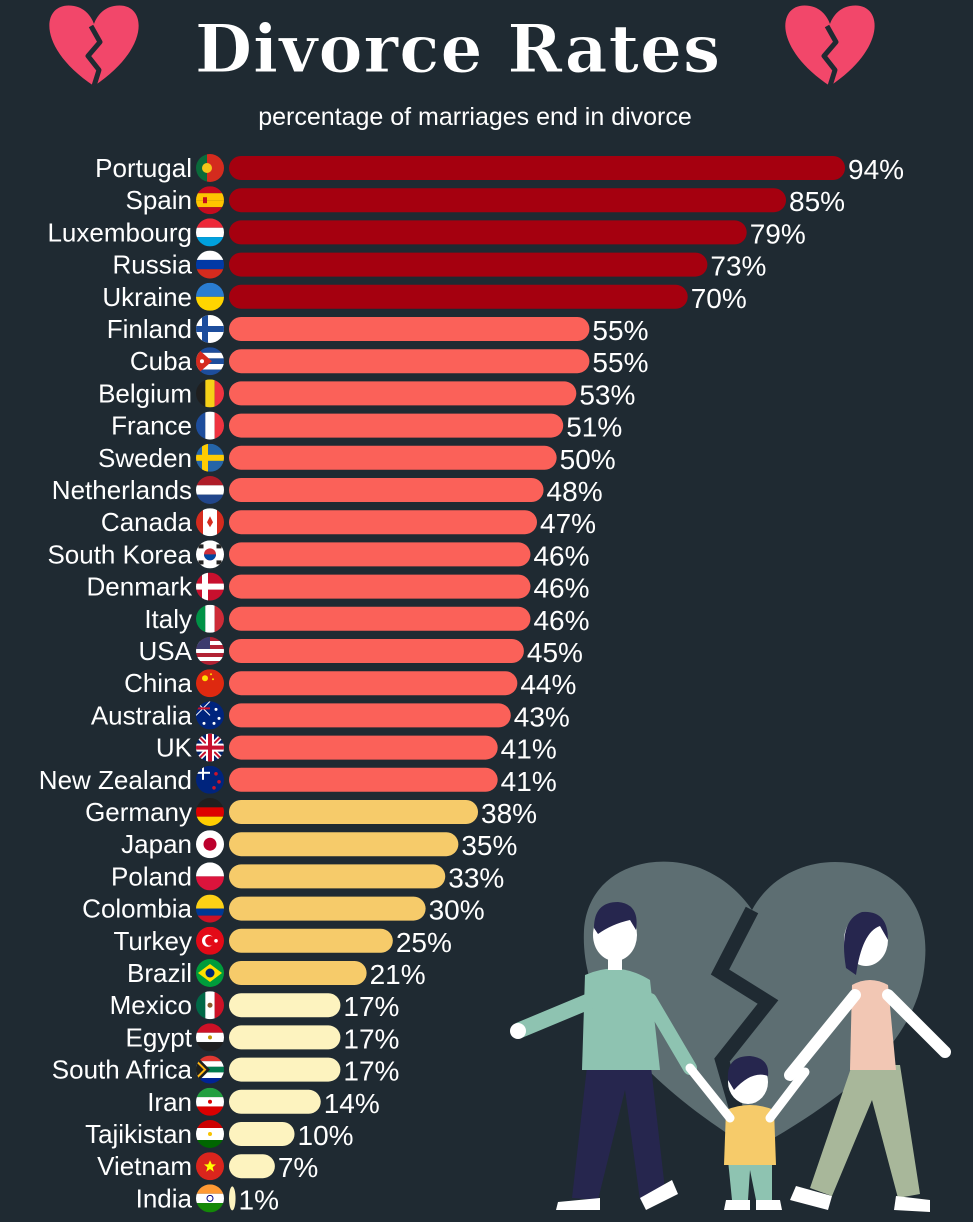 The width and height of the screenshot is (973, 1222). I want to click on category-label: Brazil, so click(159, 973).